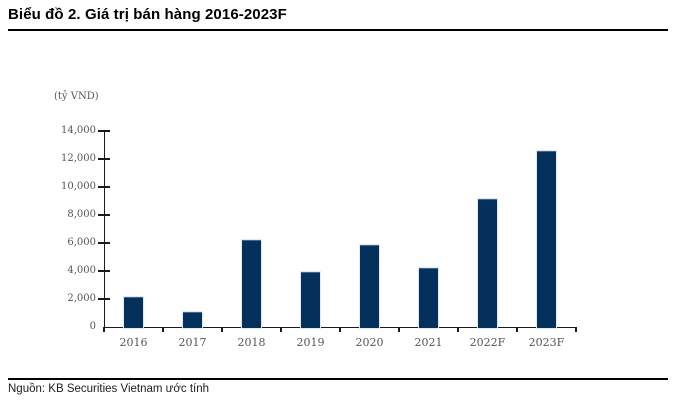 The width and height of the screenshot is (674, 409). What do you see at coordinates (338, 30) in the screenshot?
I see `title-divider-line` at bounding box center [338, 30].